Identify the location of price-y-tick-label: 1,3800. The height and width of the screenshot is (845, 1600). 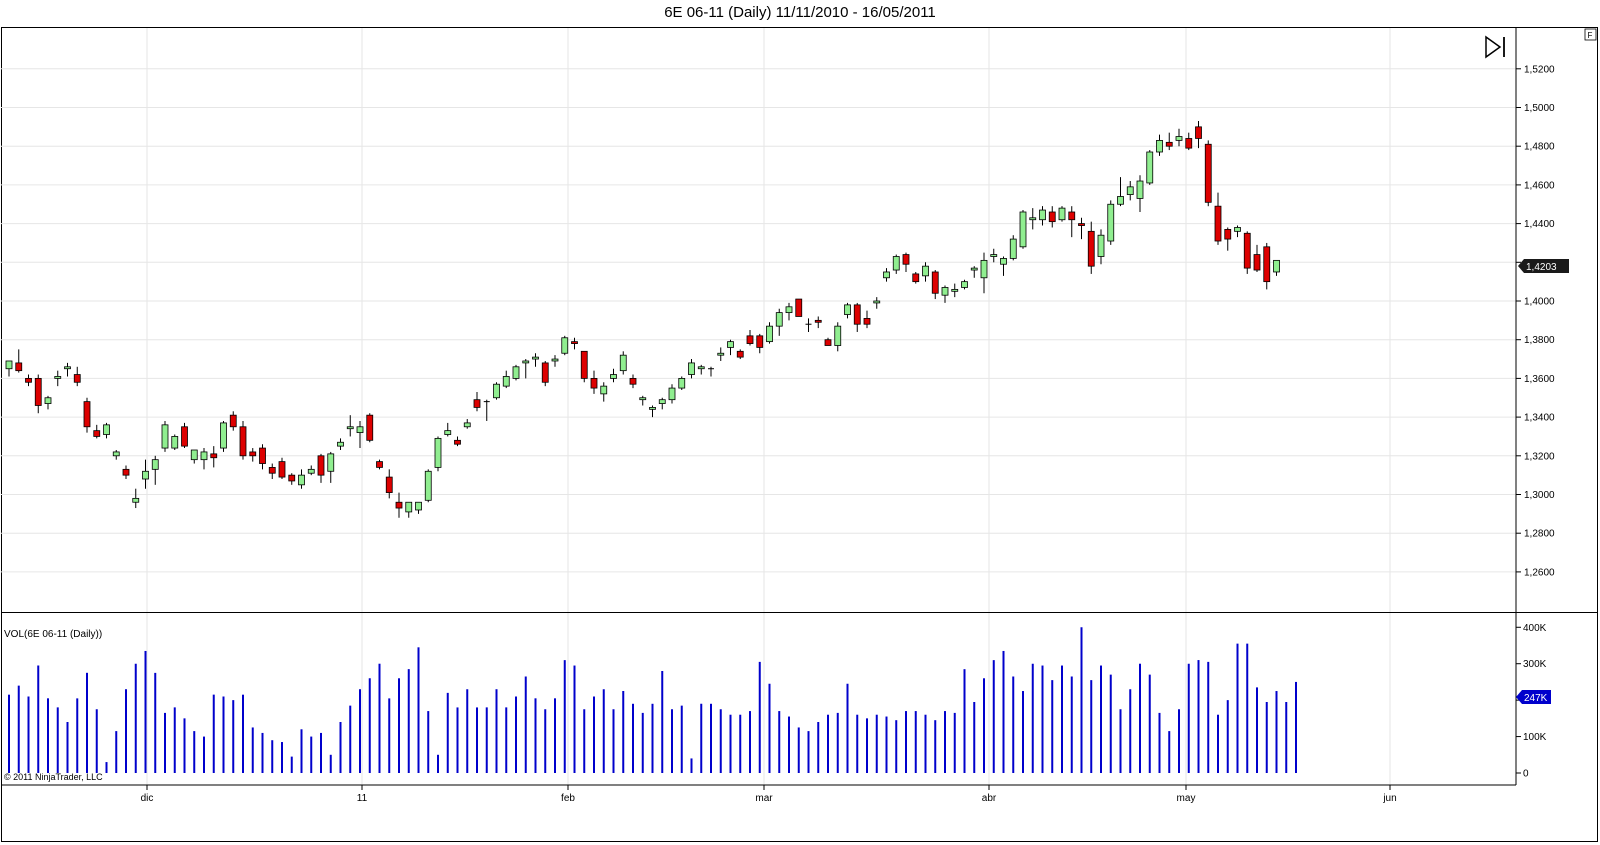
(1539, 340).